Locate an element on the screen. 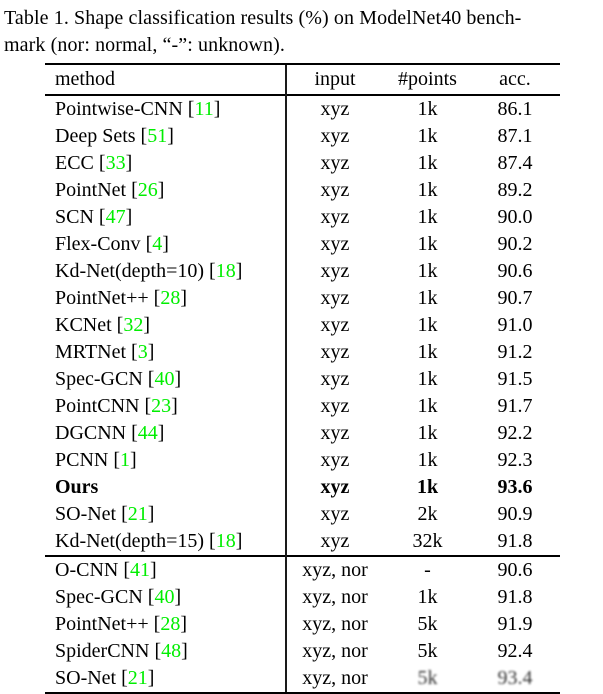 The height and width of the screenshot is (694, 603). citation-number: 51 is located at coordinates (157, 136).